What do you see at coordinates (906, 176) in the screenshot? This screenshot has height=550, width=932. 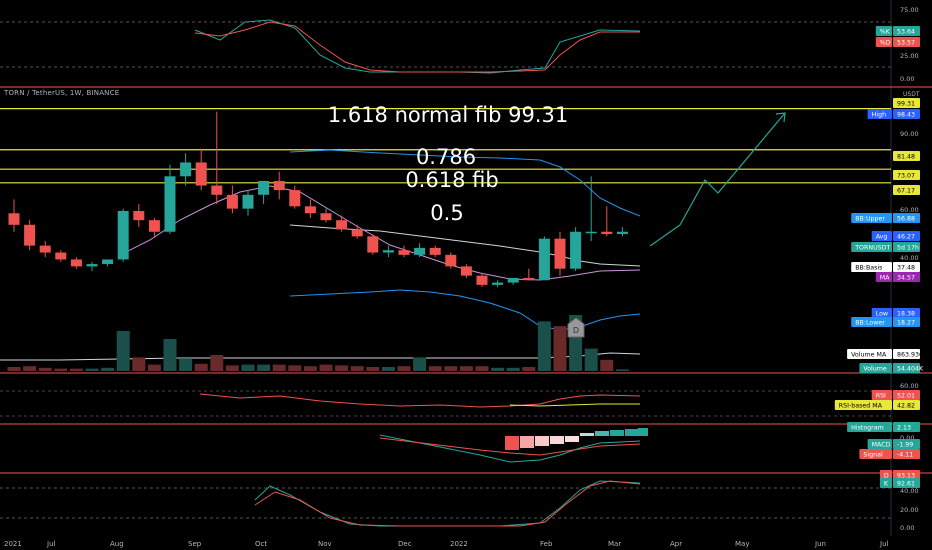 I see `badge-value: 73.07` at bounding box center [906, 176].